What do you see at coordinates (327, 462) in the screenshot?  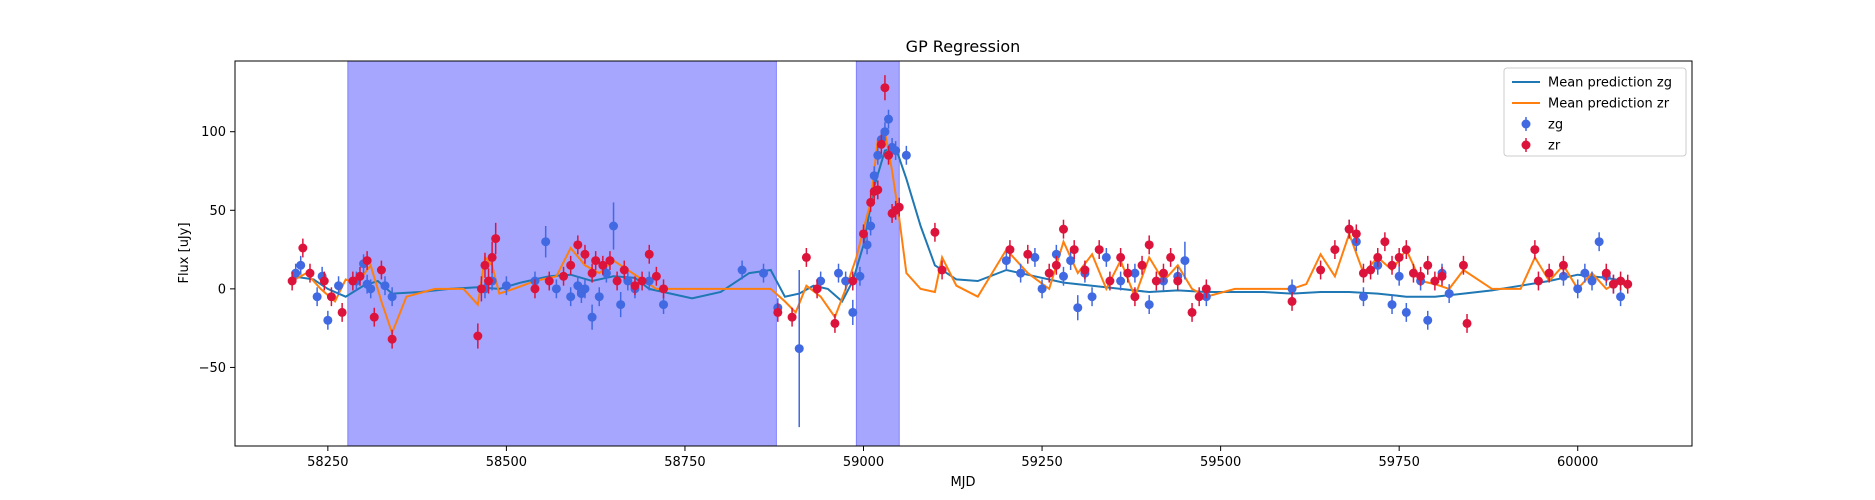 I see `x-tick-label: 58250` at bounding box center [327, 462].